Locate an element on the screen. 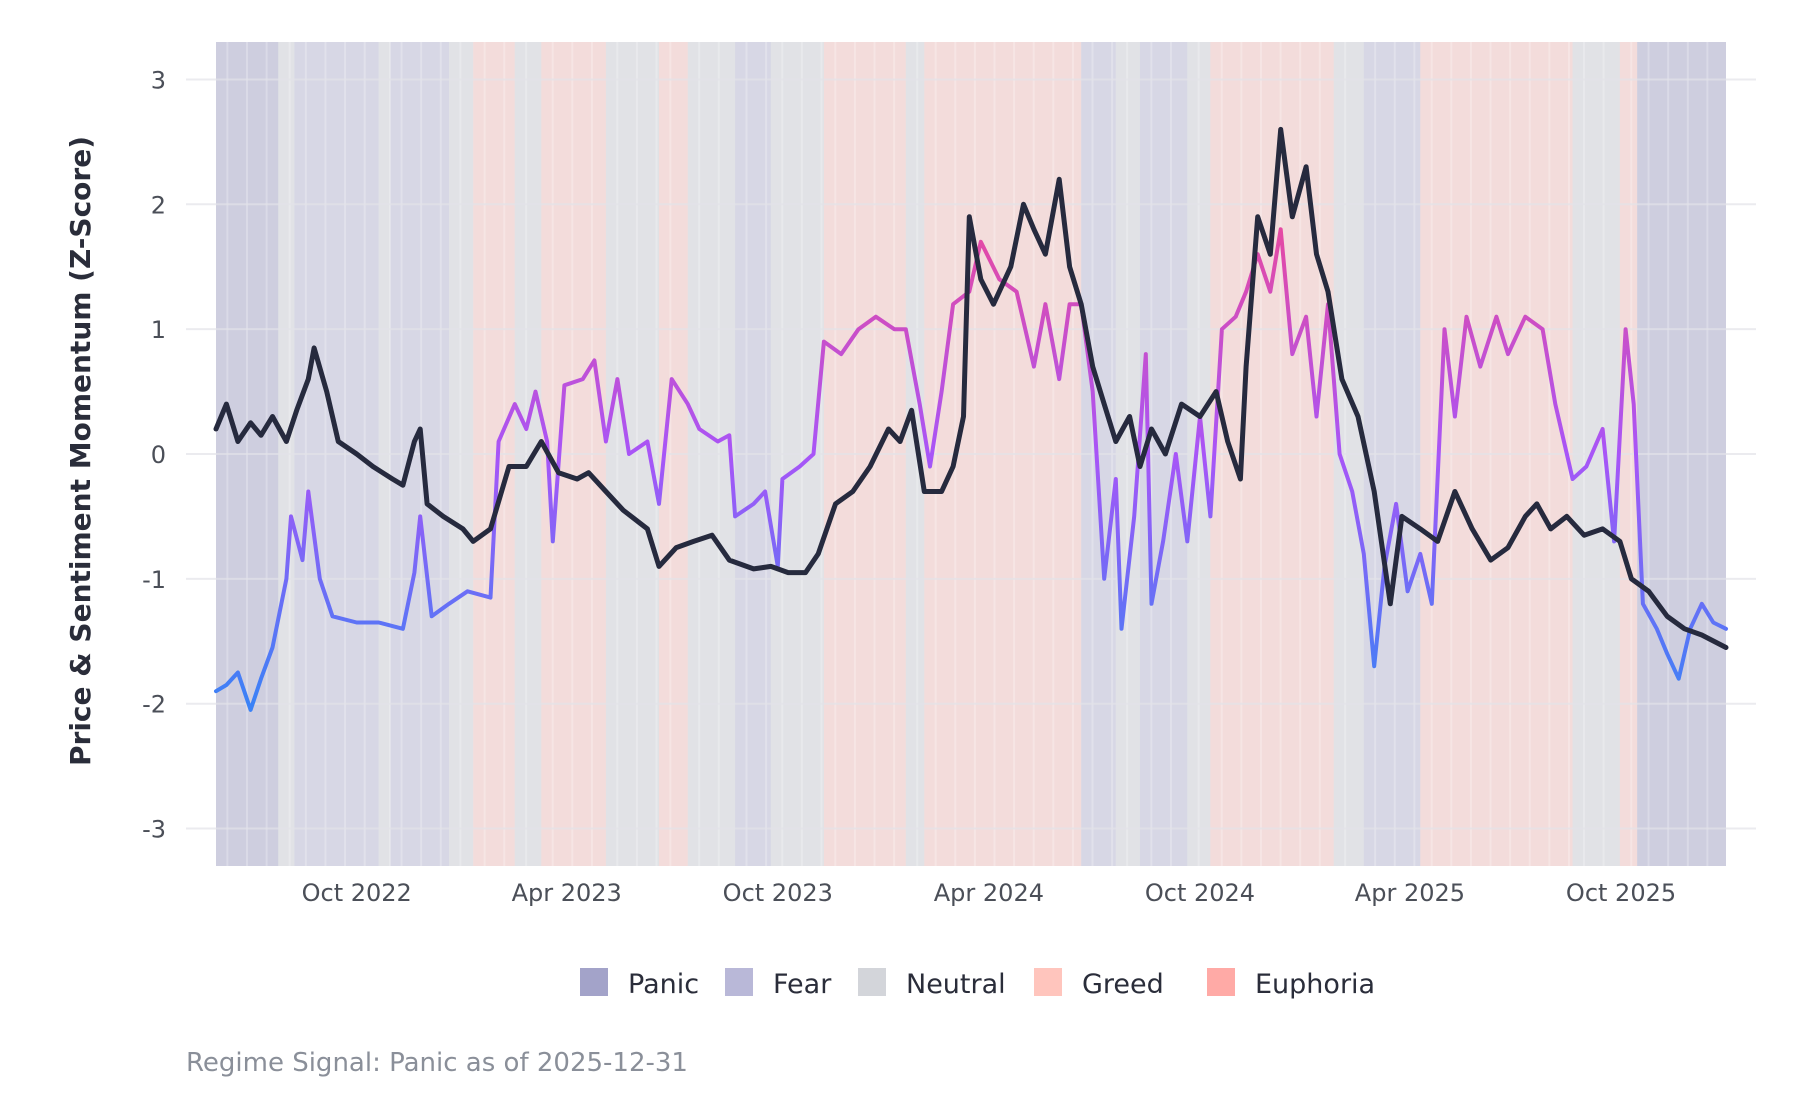 The image size is (1800, 1104). legend-label: Panic is located at coordinates (663, 984).